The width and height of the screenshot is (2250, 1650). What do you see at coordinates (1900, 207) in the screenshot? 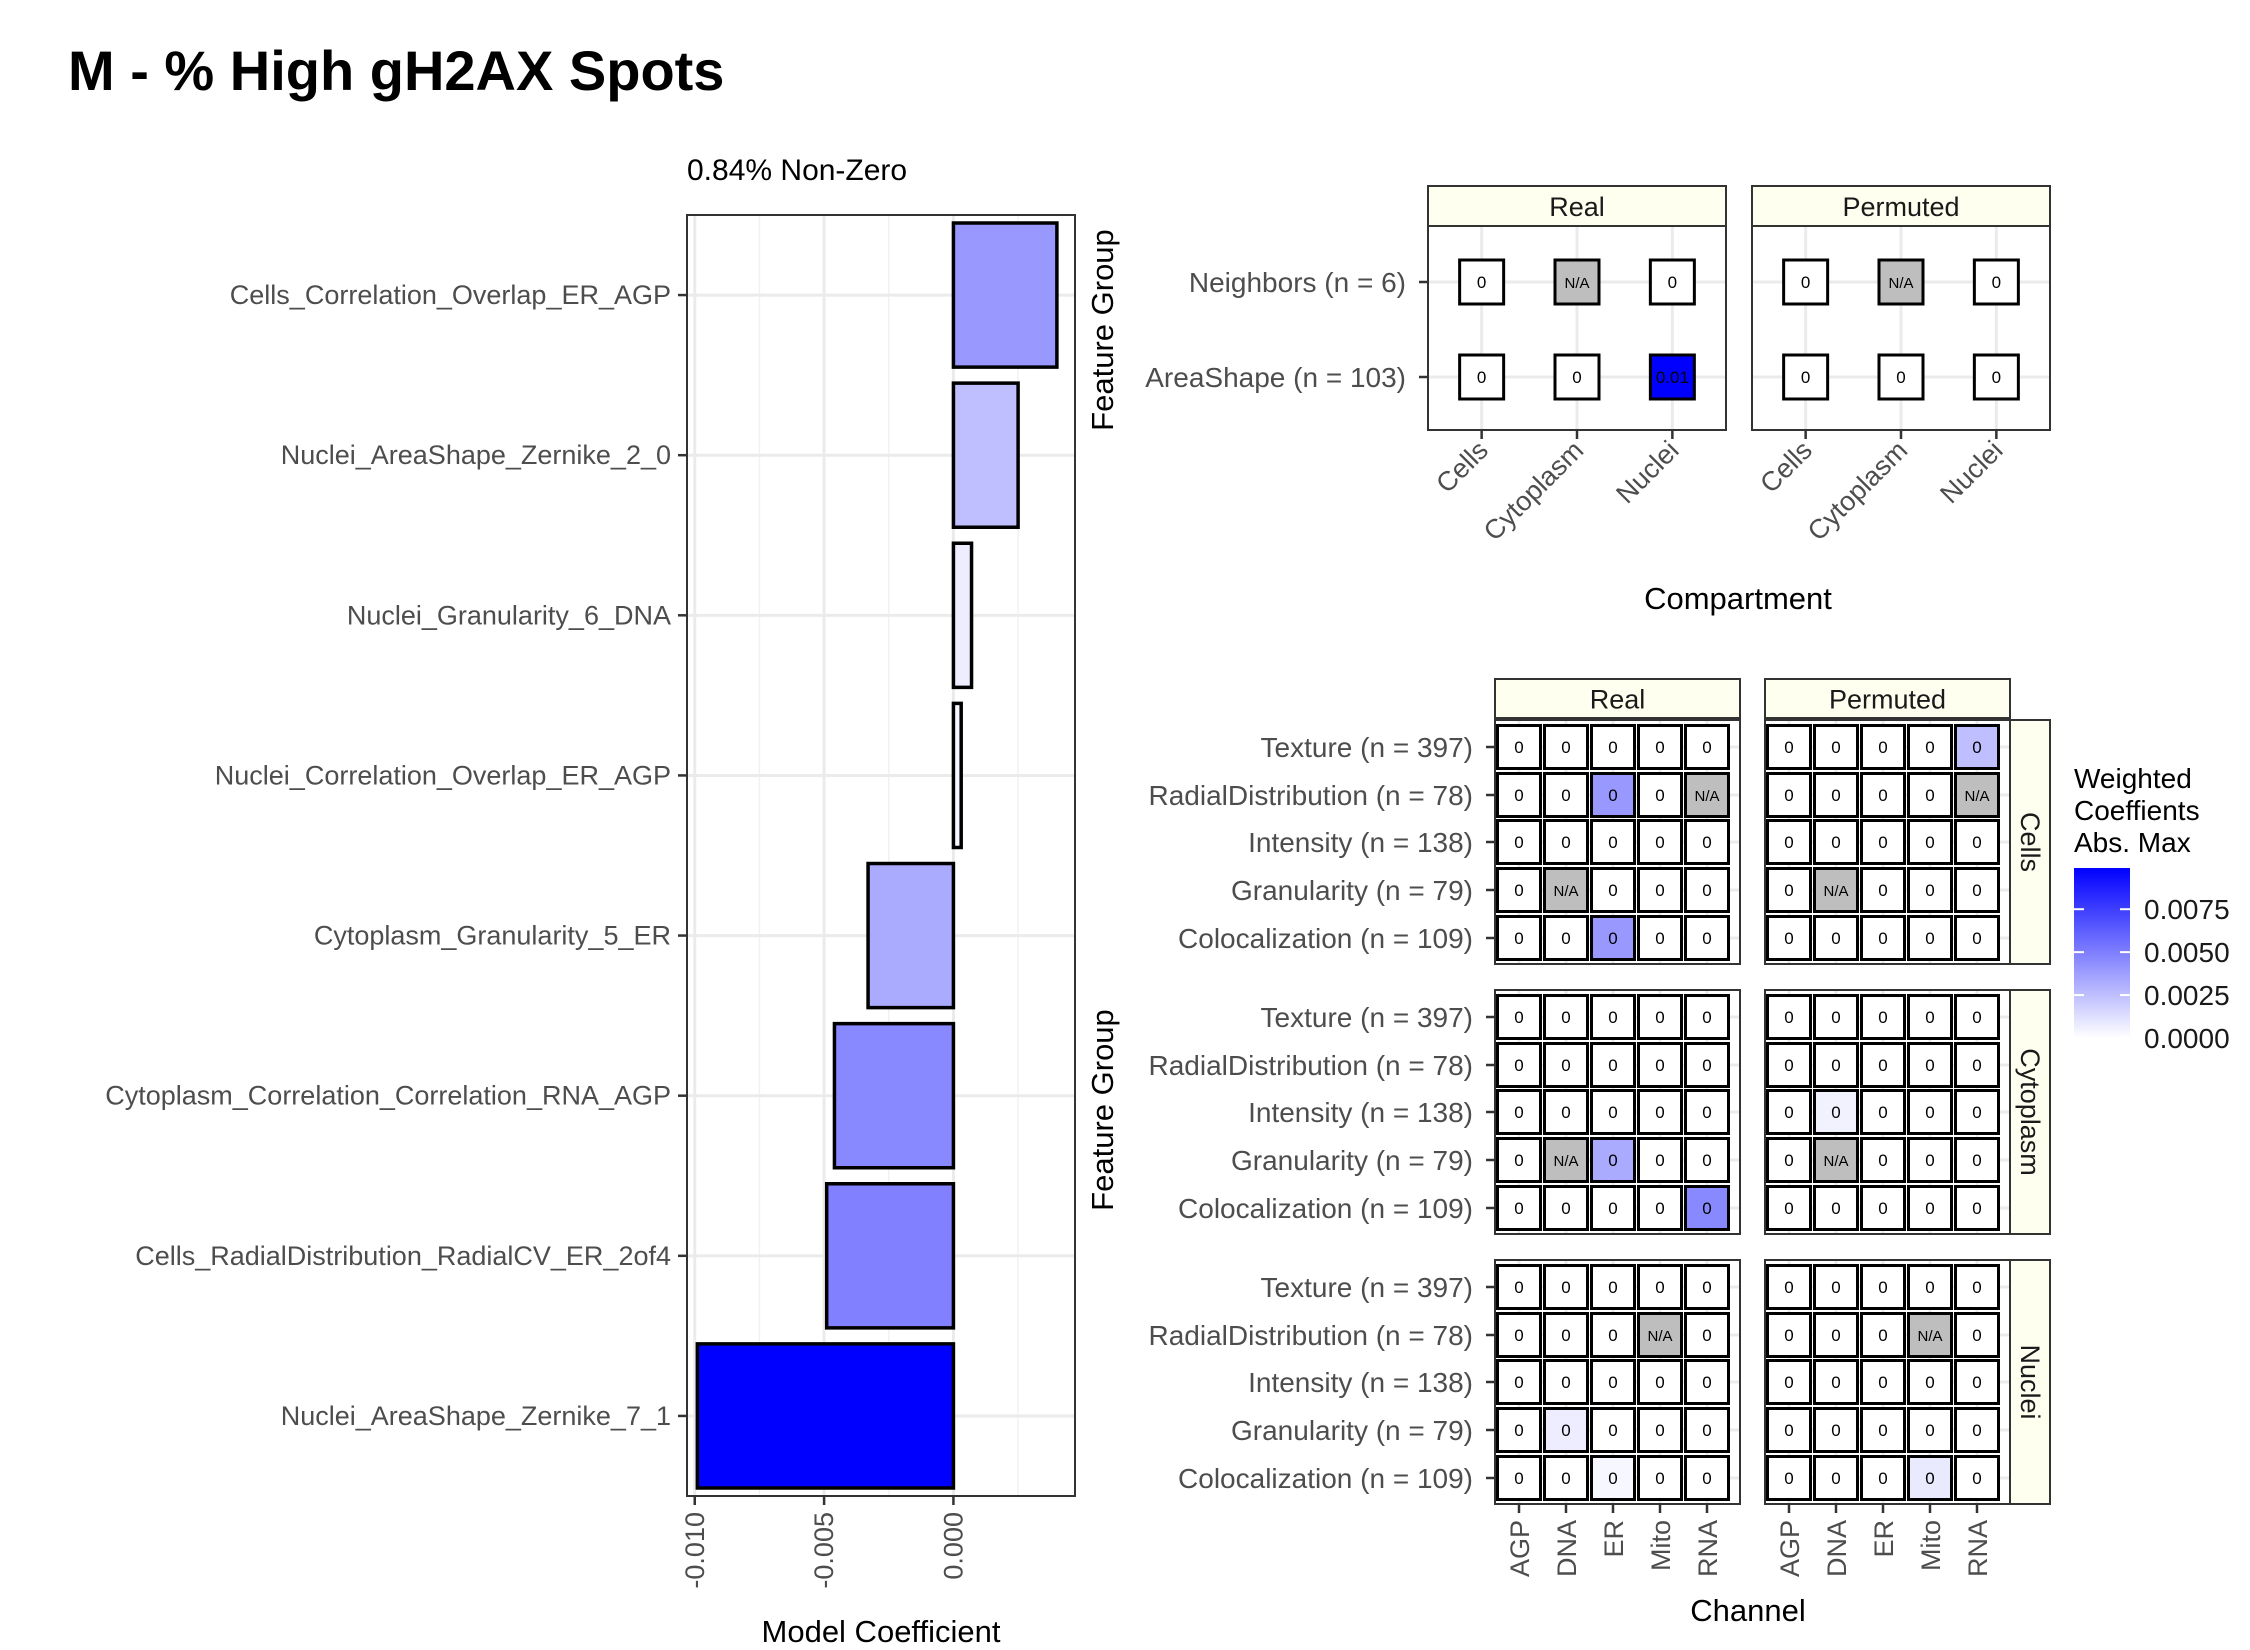
I see `compartment-permuted-strip-label: Permuted` at bounding box center [1900, 207].